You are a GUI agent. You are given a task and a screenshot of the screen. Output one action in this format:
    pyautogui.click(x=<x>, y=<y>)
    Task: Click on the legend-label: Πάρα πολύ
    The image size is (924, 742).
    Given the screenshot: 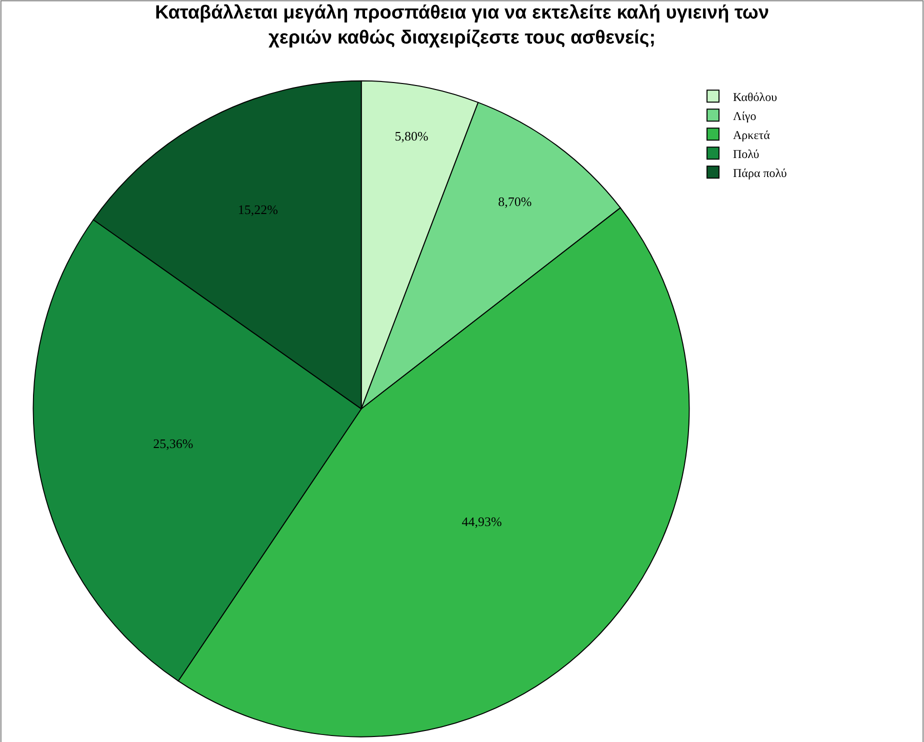 What is the action you would take?
    pyautogui.click(x=760, y=173)
    